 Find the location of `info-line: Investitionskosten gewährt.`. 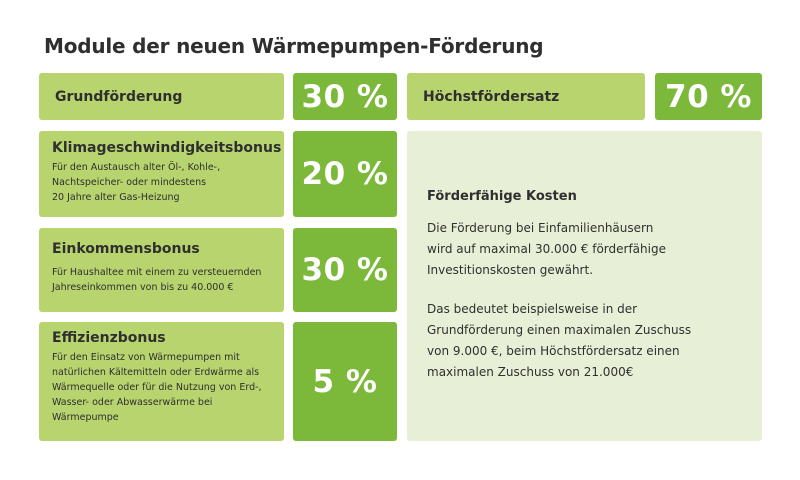

info-line: Investitionskosten gewährt. is located at coordinates (510, 270).